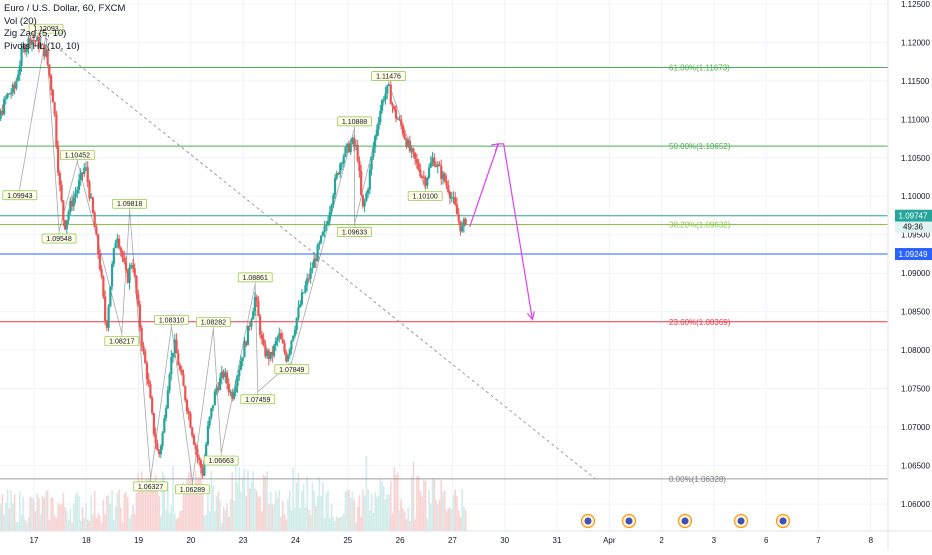 The image size is (932, 555). I want to click on time-scale: 17 18 19 20 23 24 25 26 27 30 31 Apr 2 3 6 7 8, so click(466, 537).